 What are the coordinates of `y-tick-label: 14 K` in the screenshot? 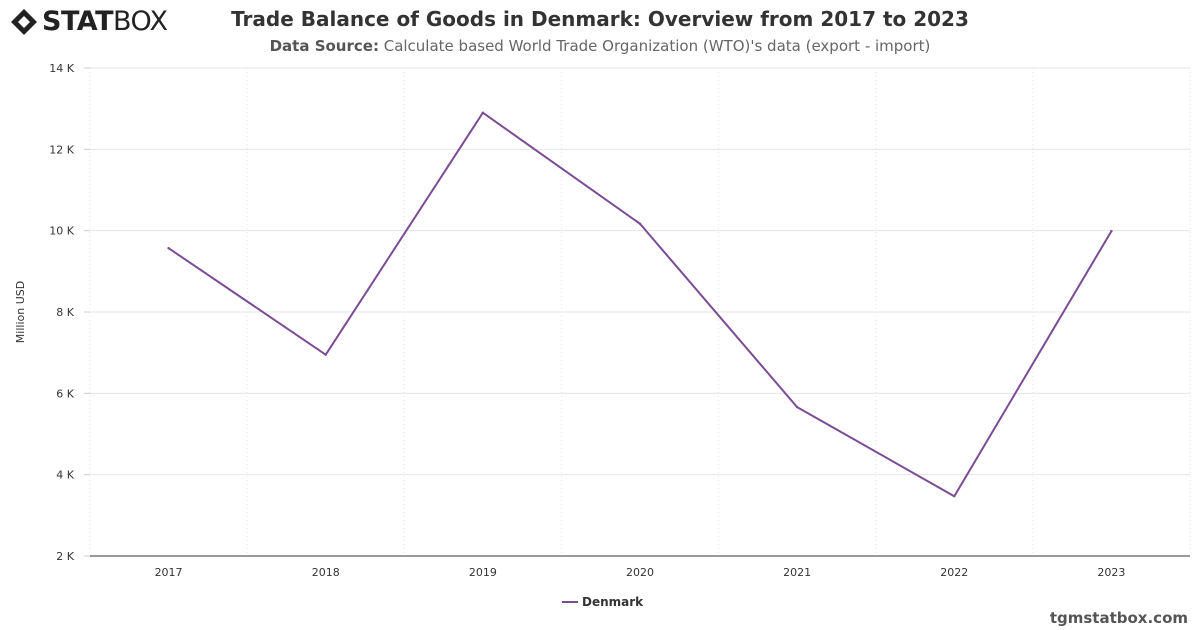 It's located at (61, 68).